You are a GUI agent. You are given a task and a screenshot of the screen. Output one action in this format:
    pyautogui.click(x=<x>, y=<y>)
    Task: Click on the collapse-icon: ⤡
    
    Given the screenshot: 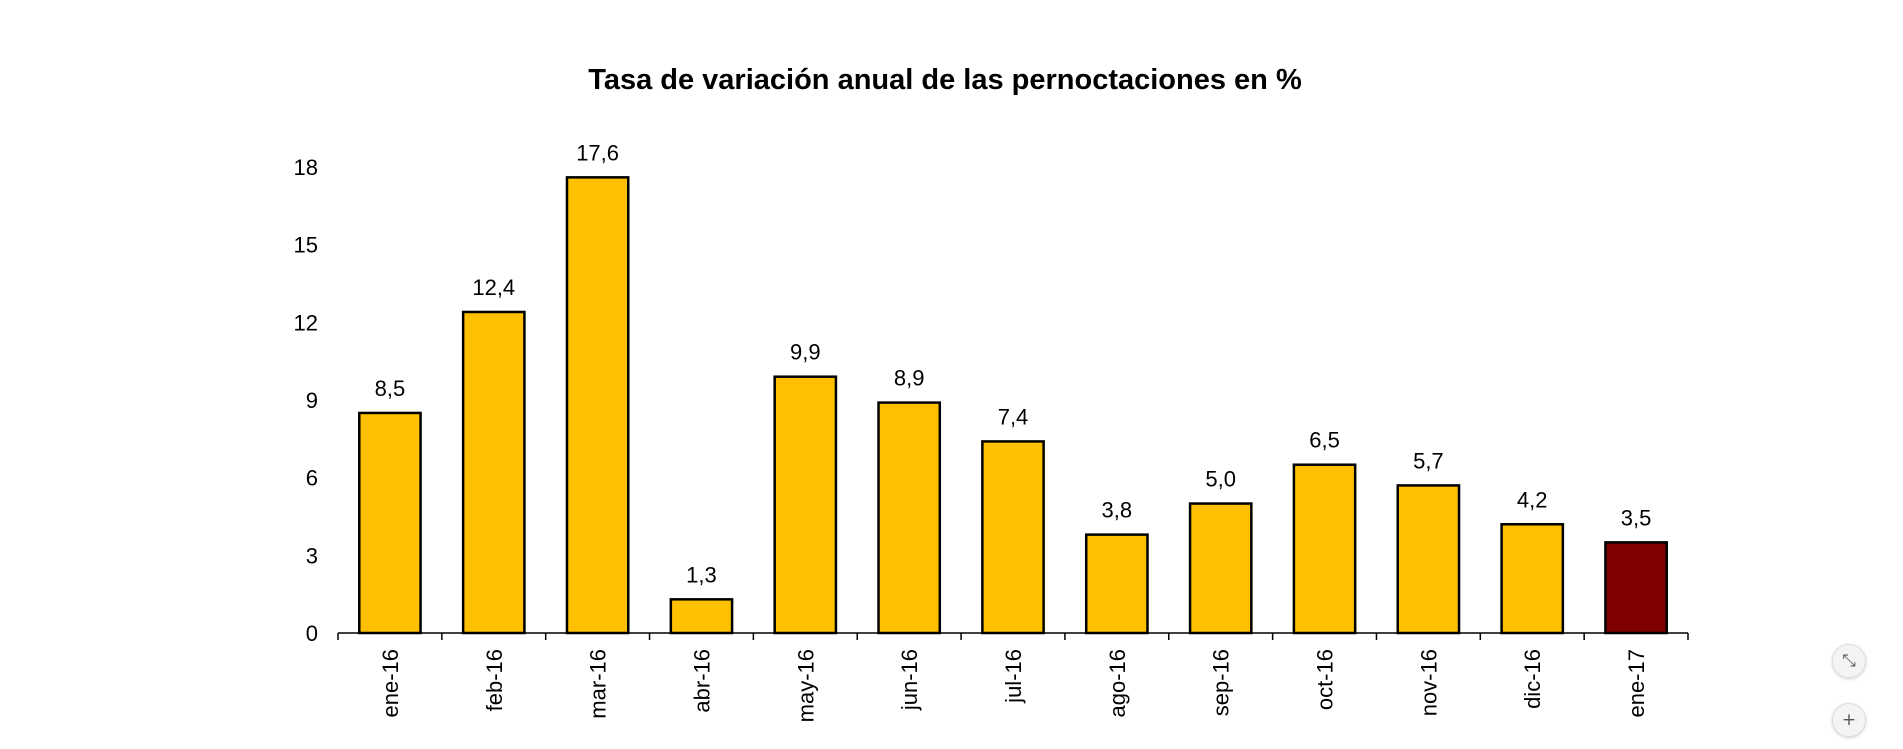 What is the action you would take?
    pyautogui.click(x=1849, y=661)
    